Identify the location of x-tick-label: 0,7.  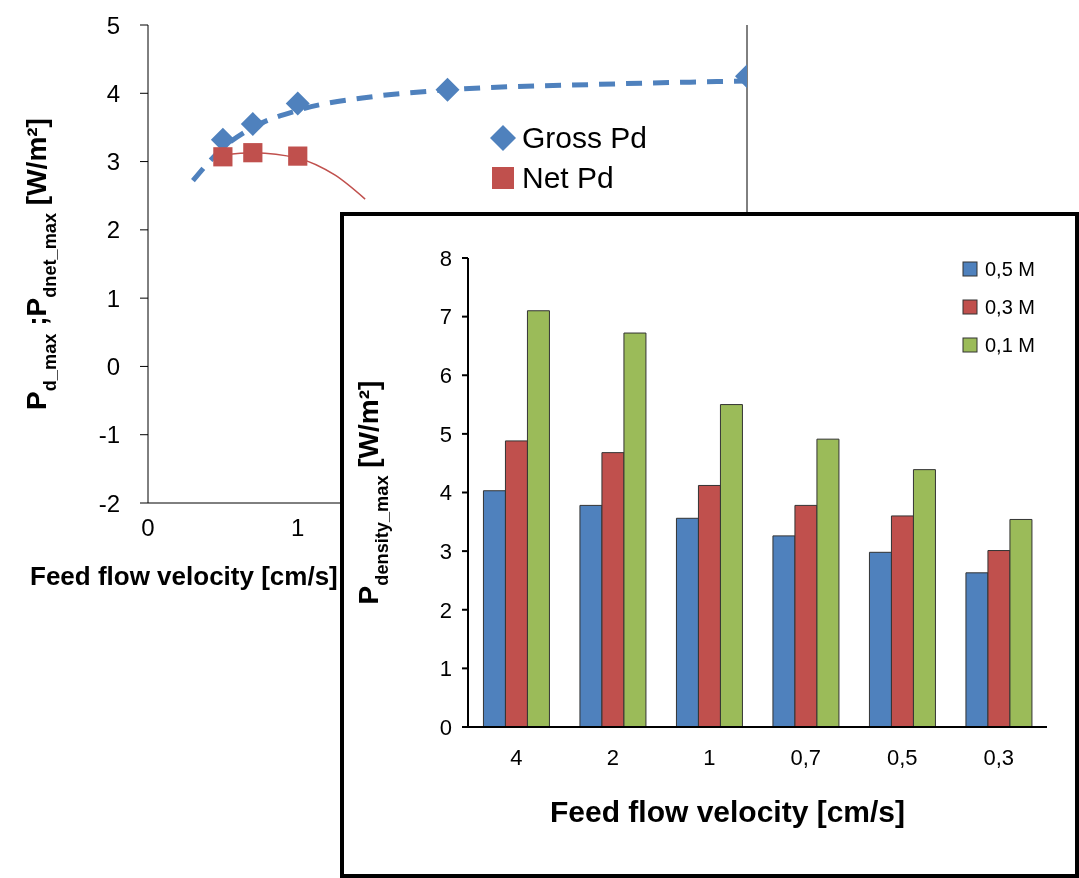
(806, 757).